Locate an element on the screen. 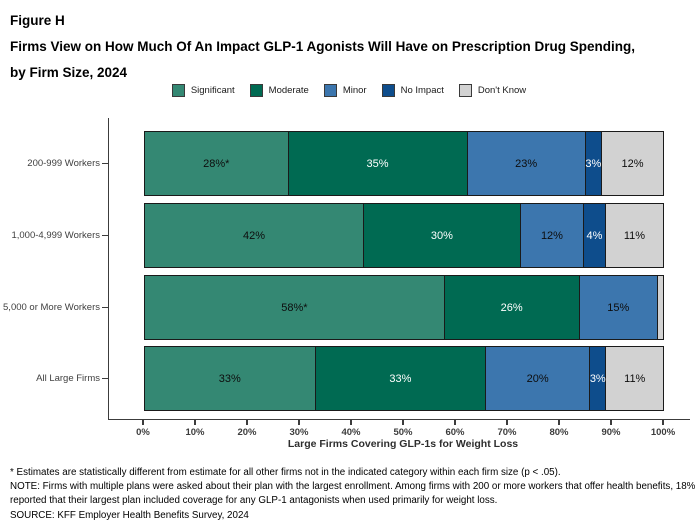 Image resolution: width=698 pixels, height=525 pixels. bar-segment: 28%* is located at coordinates (216, 163).